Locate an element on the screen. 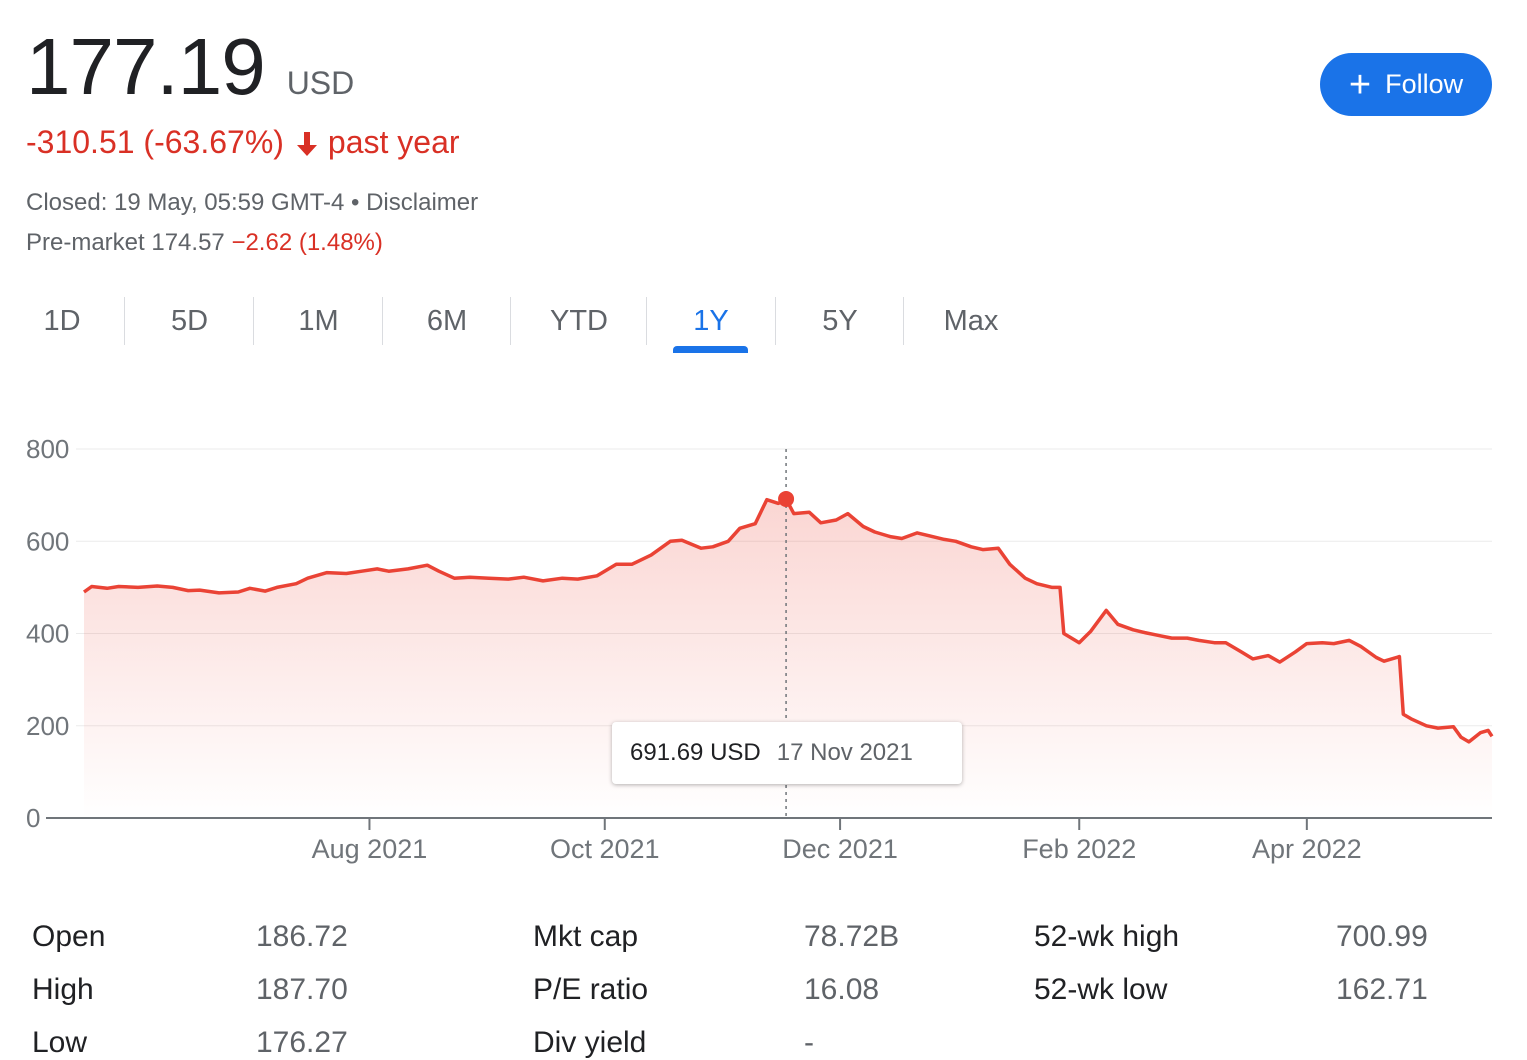  plus-icon: + is located at coordinates (1360, 84).